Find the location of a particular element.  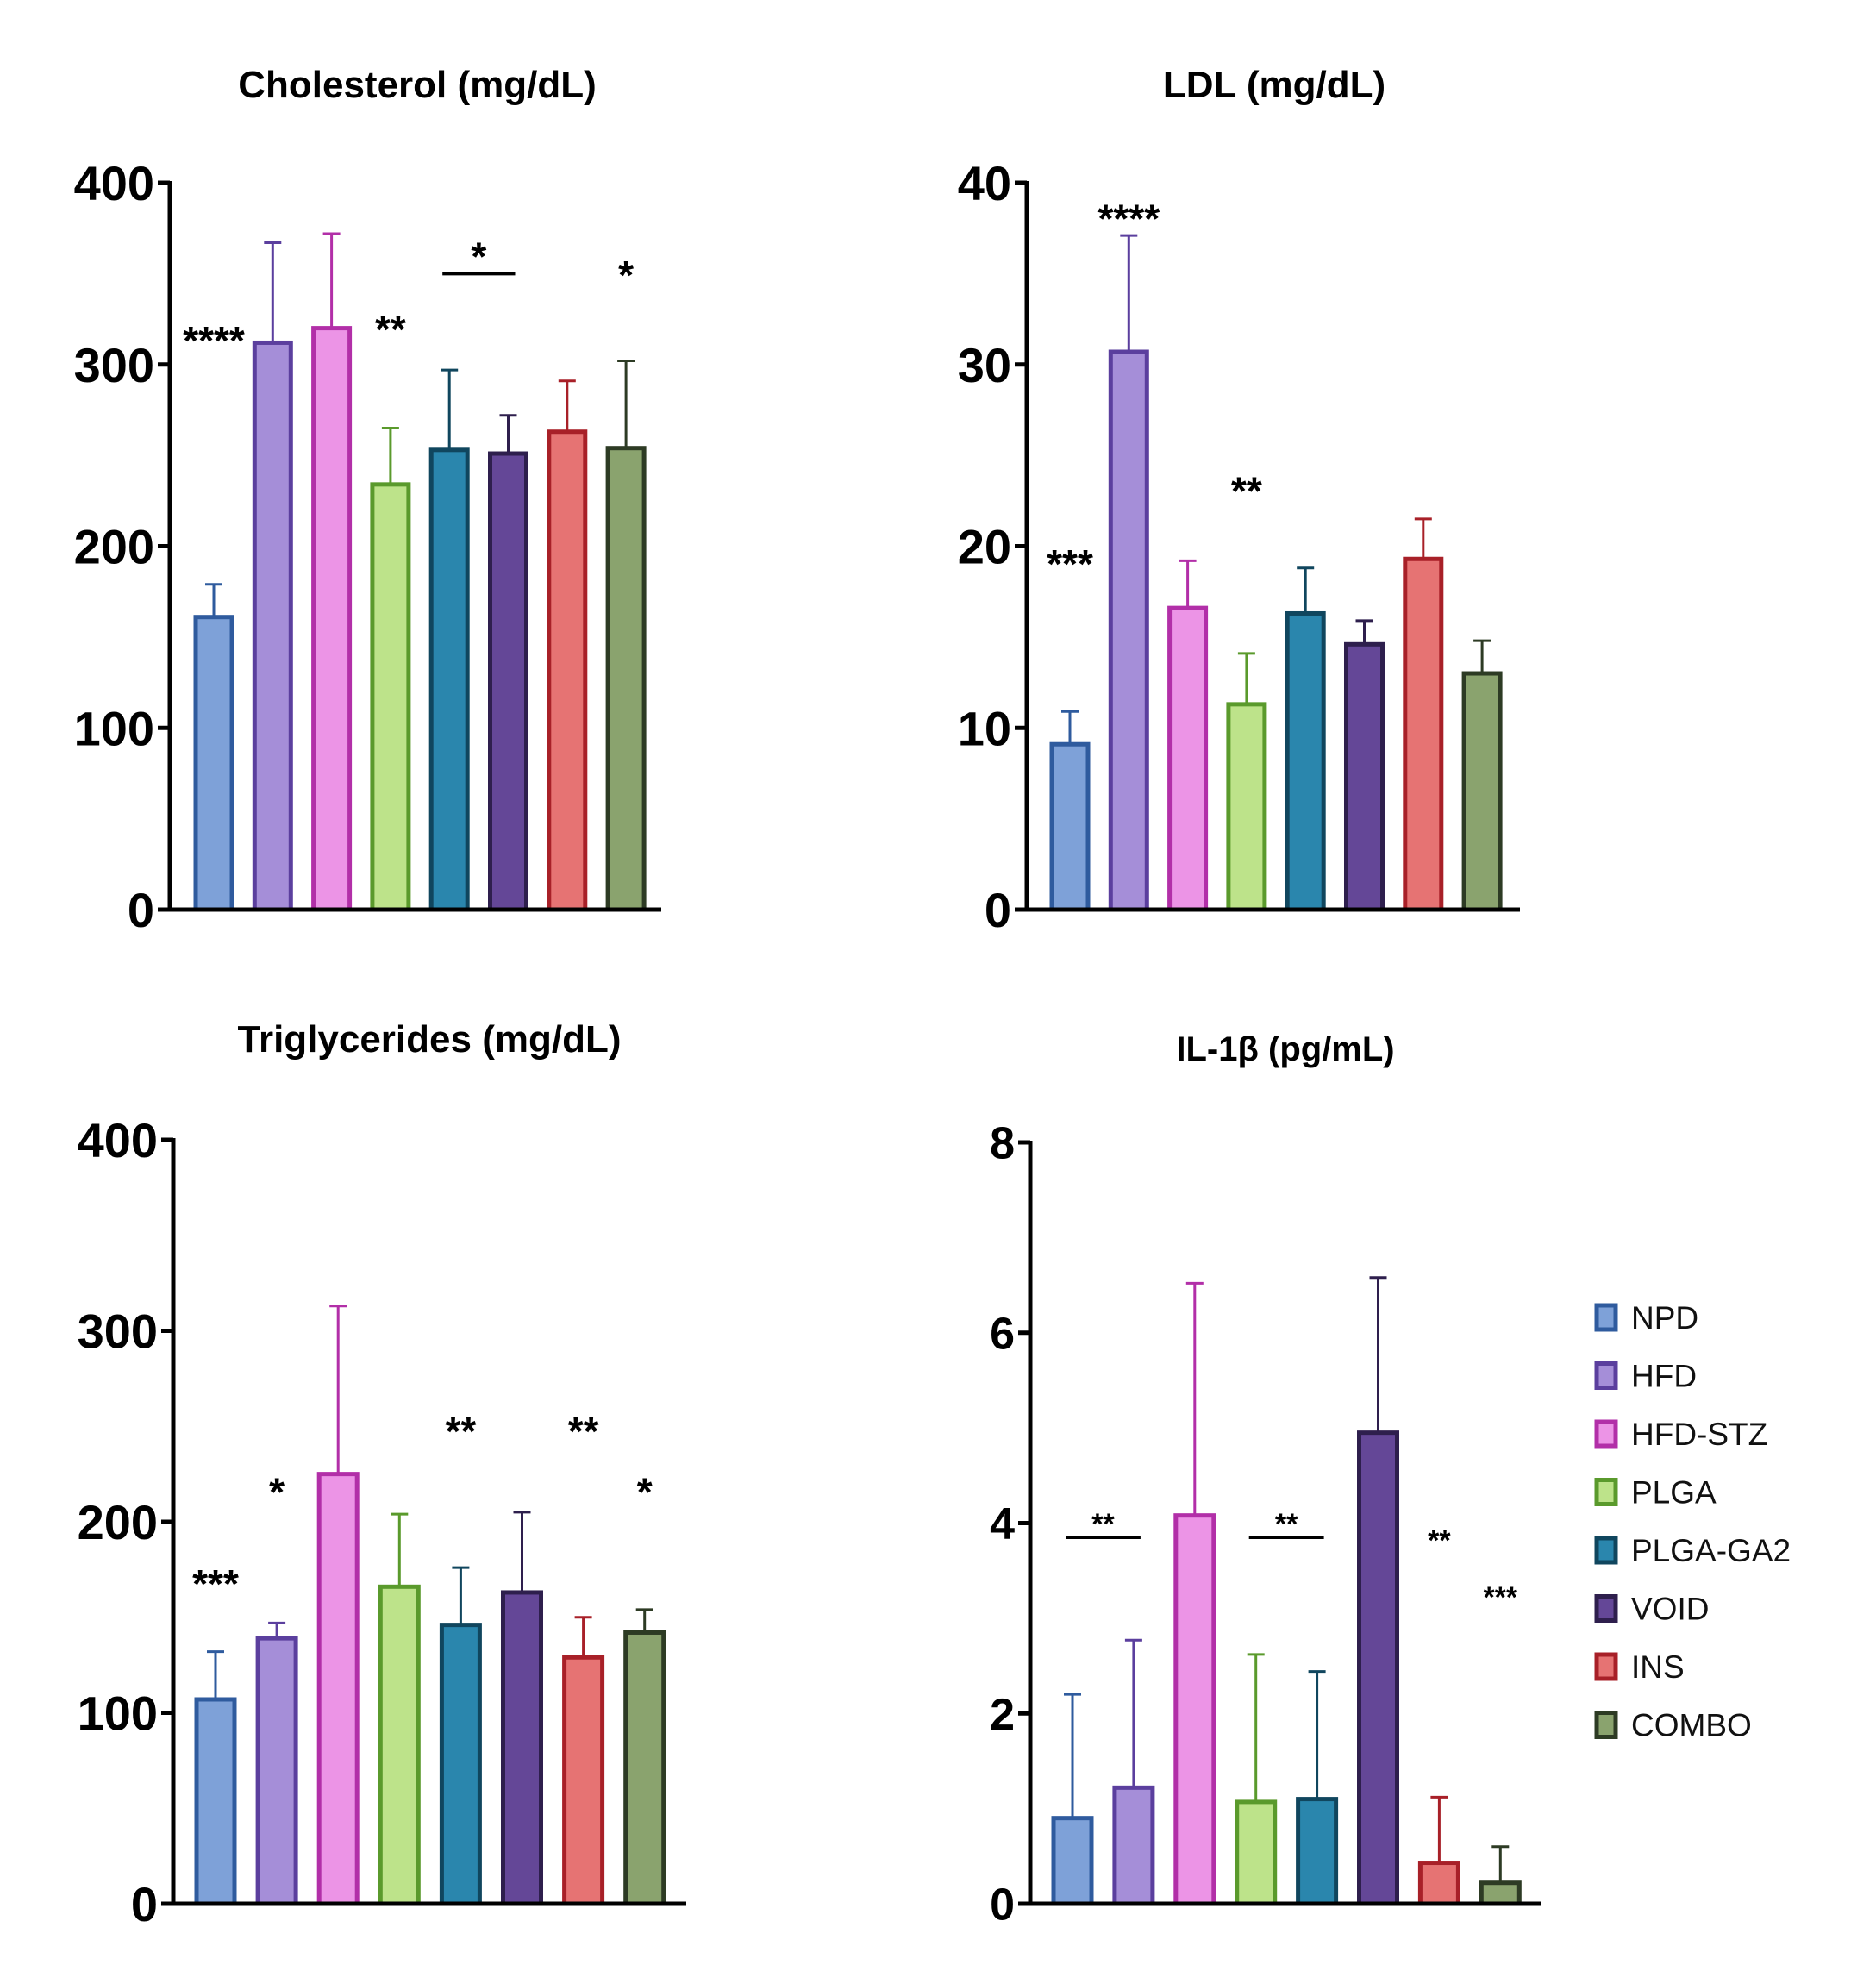

legend-label-hfd-stz: HFD-STZ is located at coordinates (1699, 1435).